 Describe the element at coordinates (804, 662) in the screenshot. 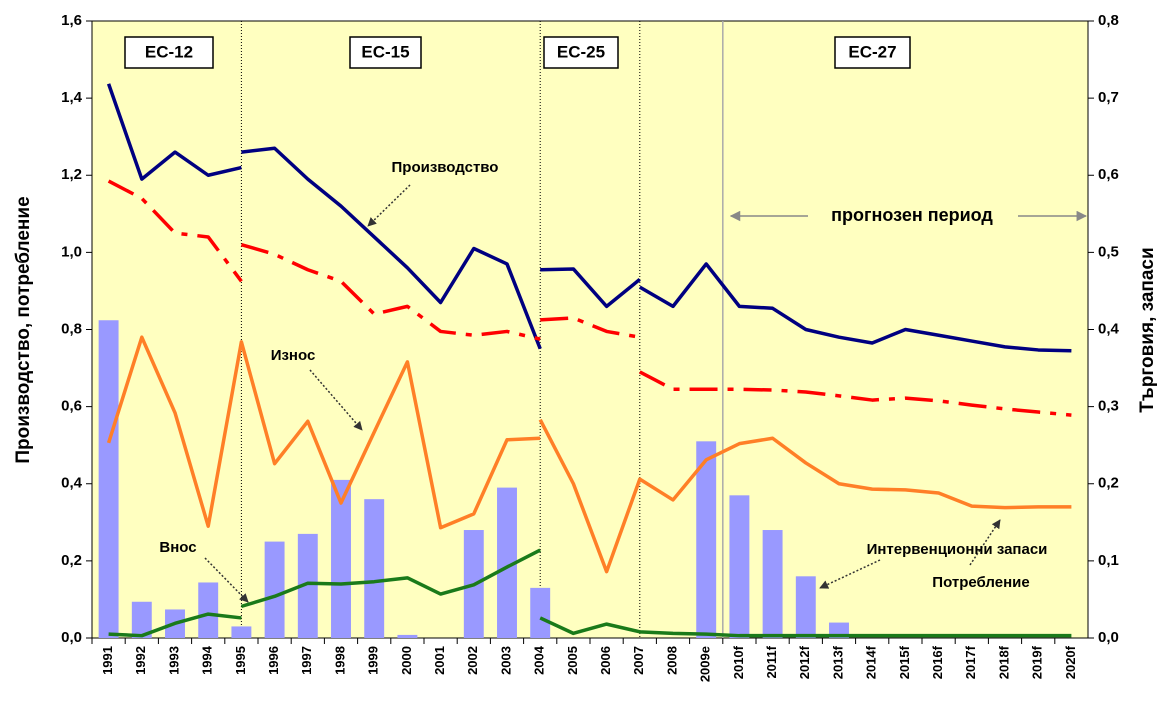

I see `x-tick-label: 2012f` at that location.